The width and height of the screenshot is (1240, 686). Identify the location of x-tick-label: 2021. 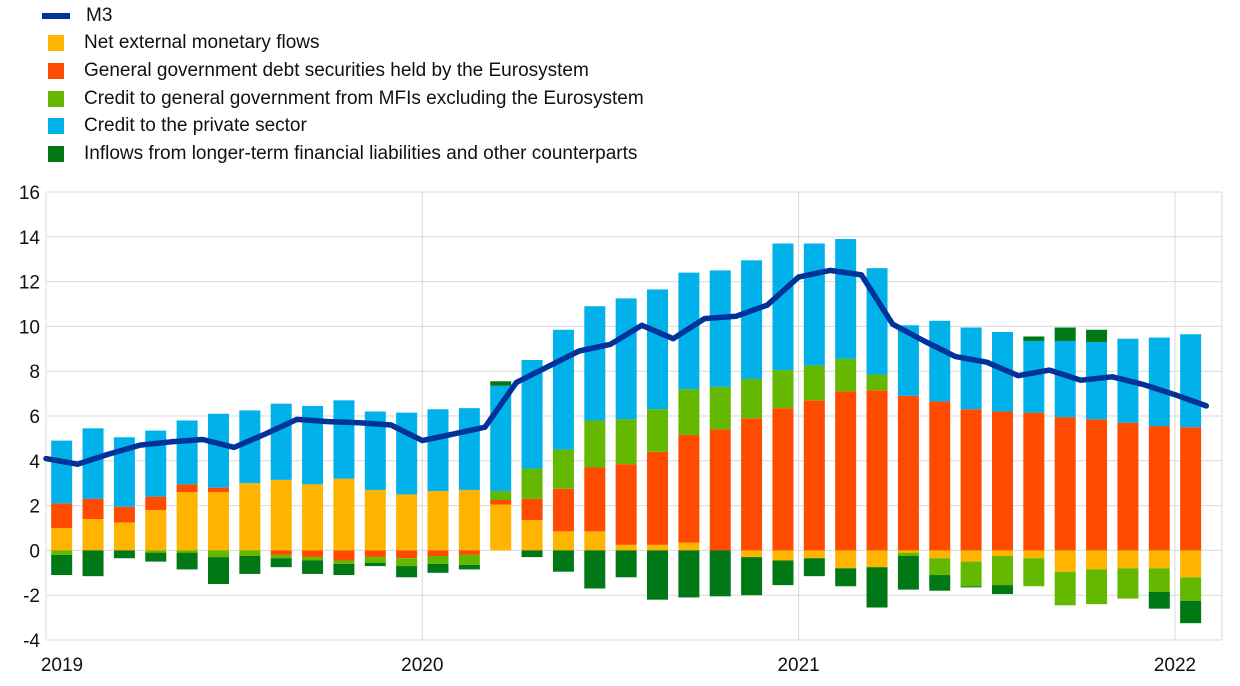
(798, 665).